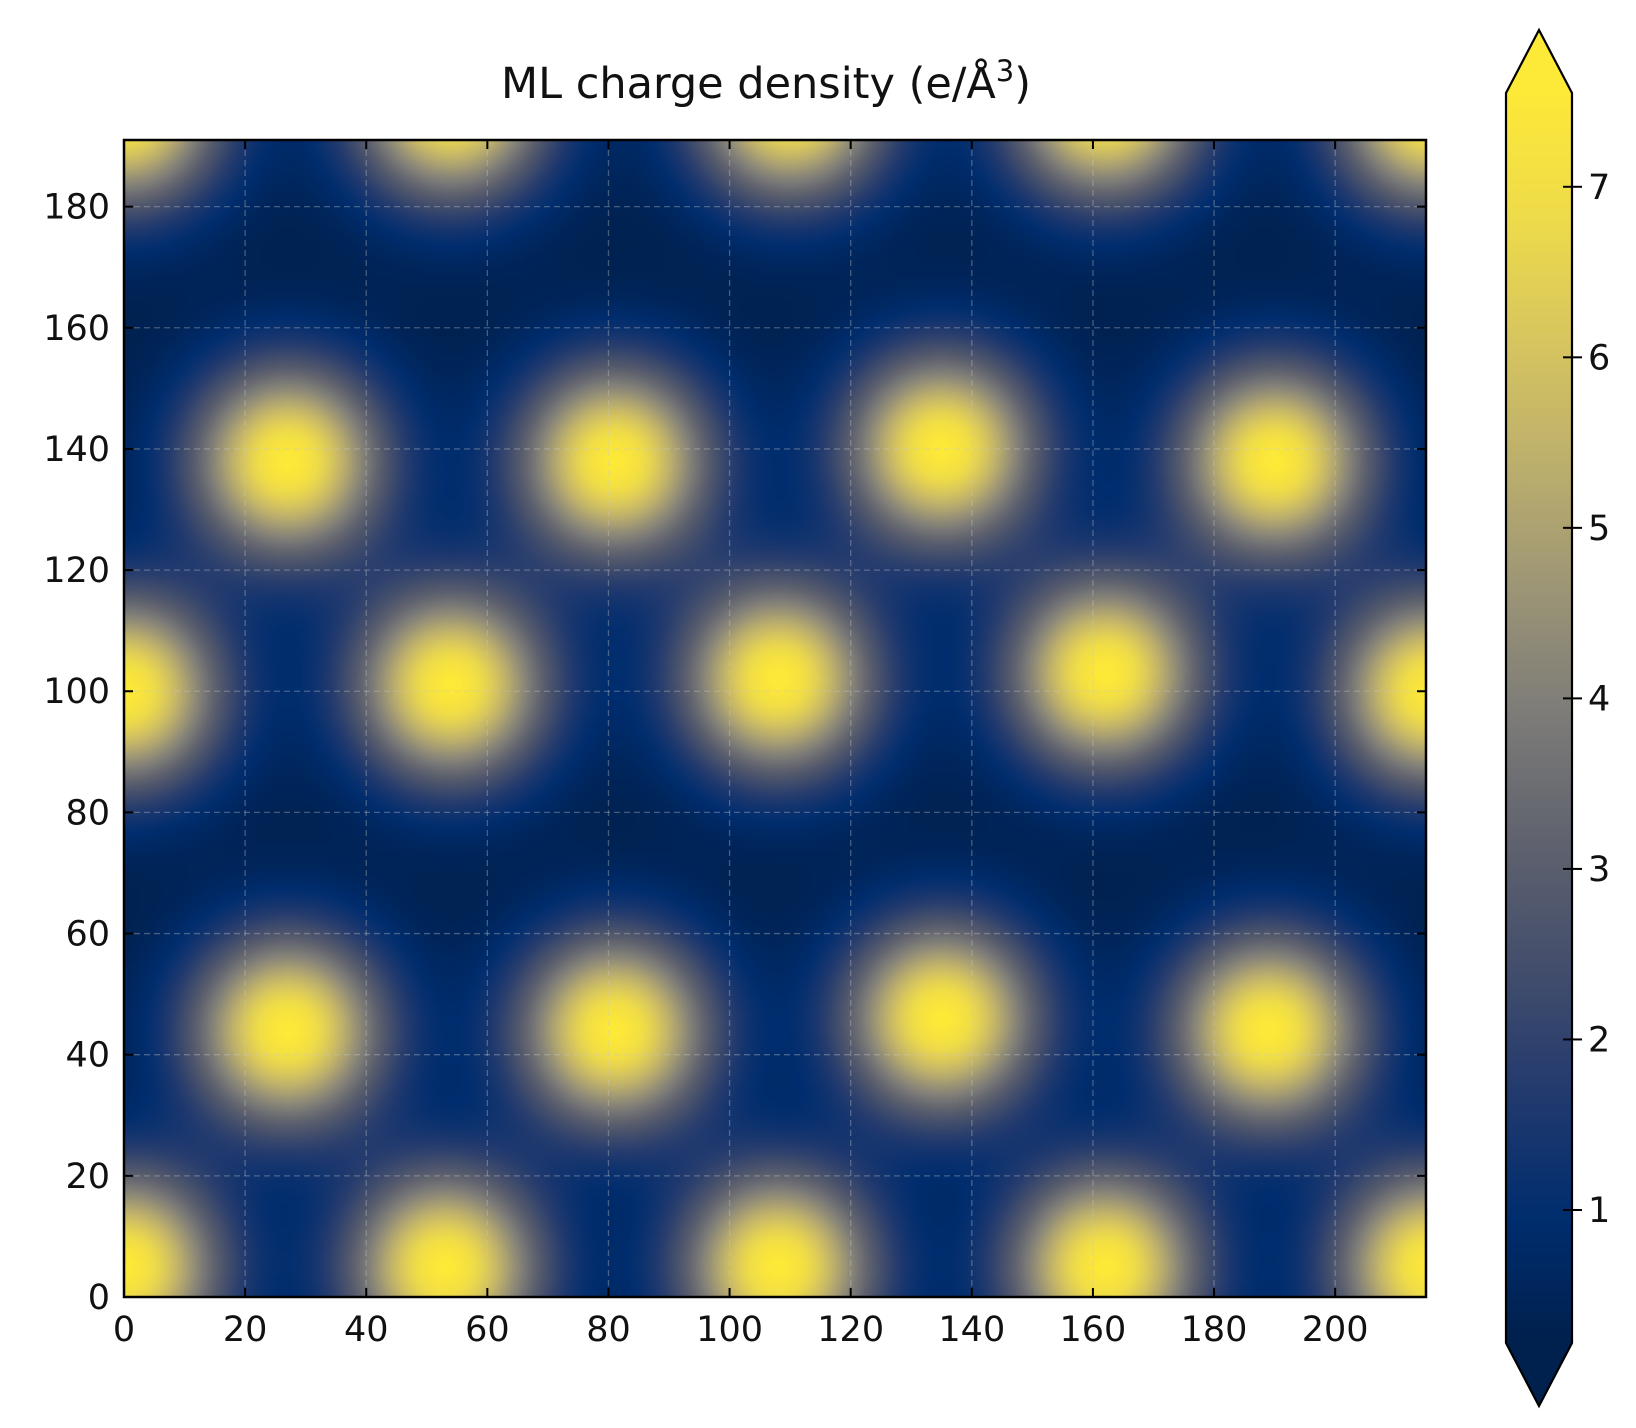 This screenshot has width=1636, height=1428. What do you see at coordinates (1599, 358) in the screenshot?
I see `colorbar-tick-label: 6` at bounding box center [1599, 358].